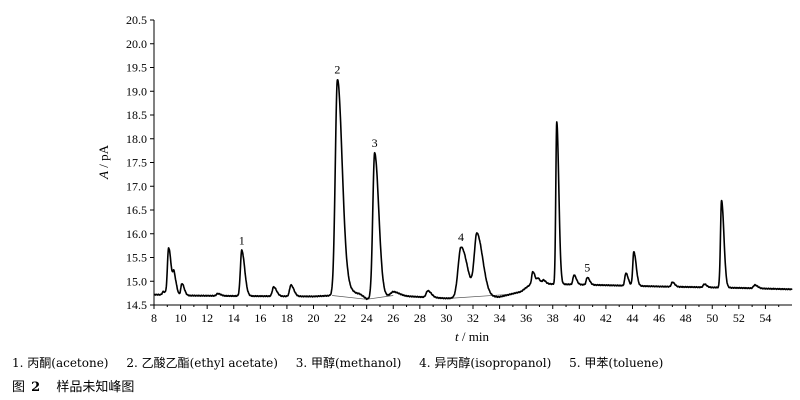  Describe the element at coordinates (393, 318) in the screenshot. I see `x-tick-label: 26` at that location.